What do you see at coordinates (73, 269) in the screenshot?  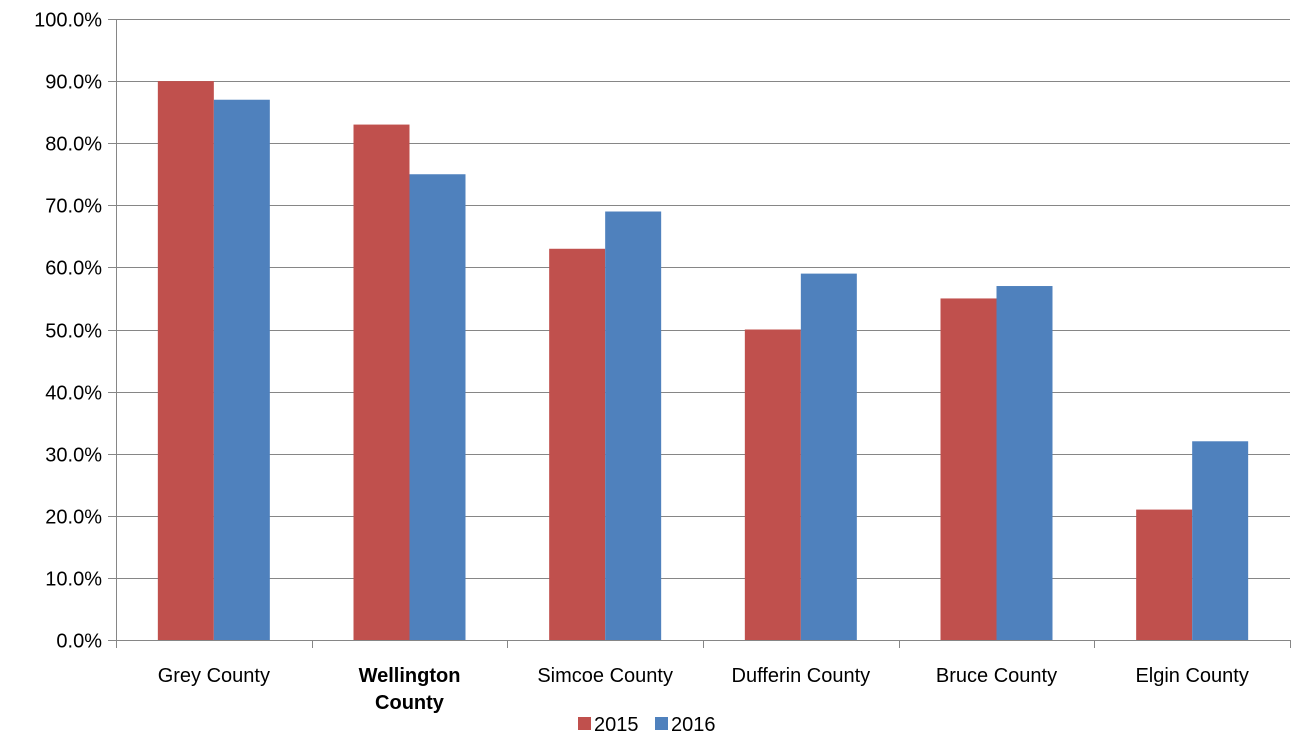 I see `y-tick-label: 60.0%` at bounding box center [73, 269].